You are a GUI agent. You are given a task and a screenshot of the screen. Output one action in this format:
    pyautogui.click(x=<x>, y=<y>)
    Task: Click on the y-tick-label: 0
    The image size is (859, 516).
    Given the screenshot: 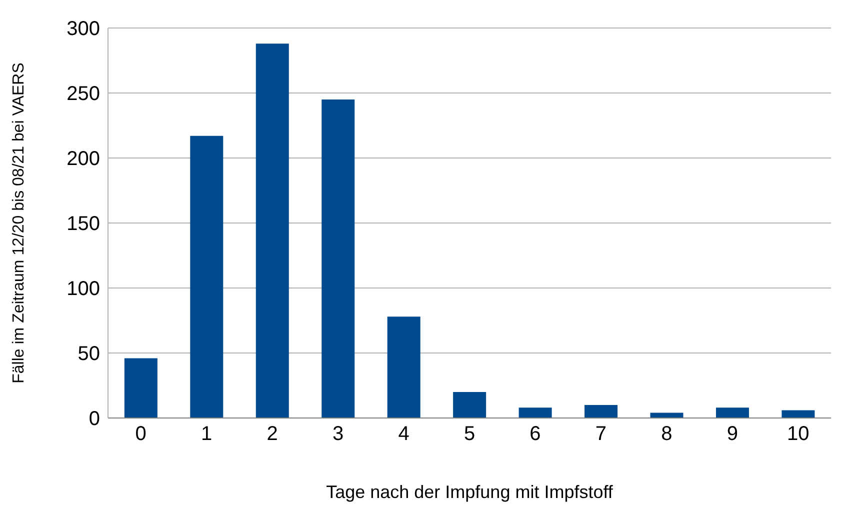 What is the action you would take?
    pyautogui.click(x=94, y=419)
    